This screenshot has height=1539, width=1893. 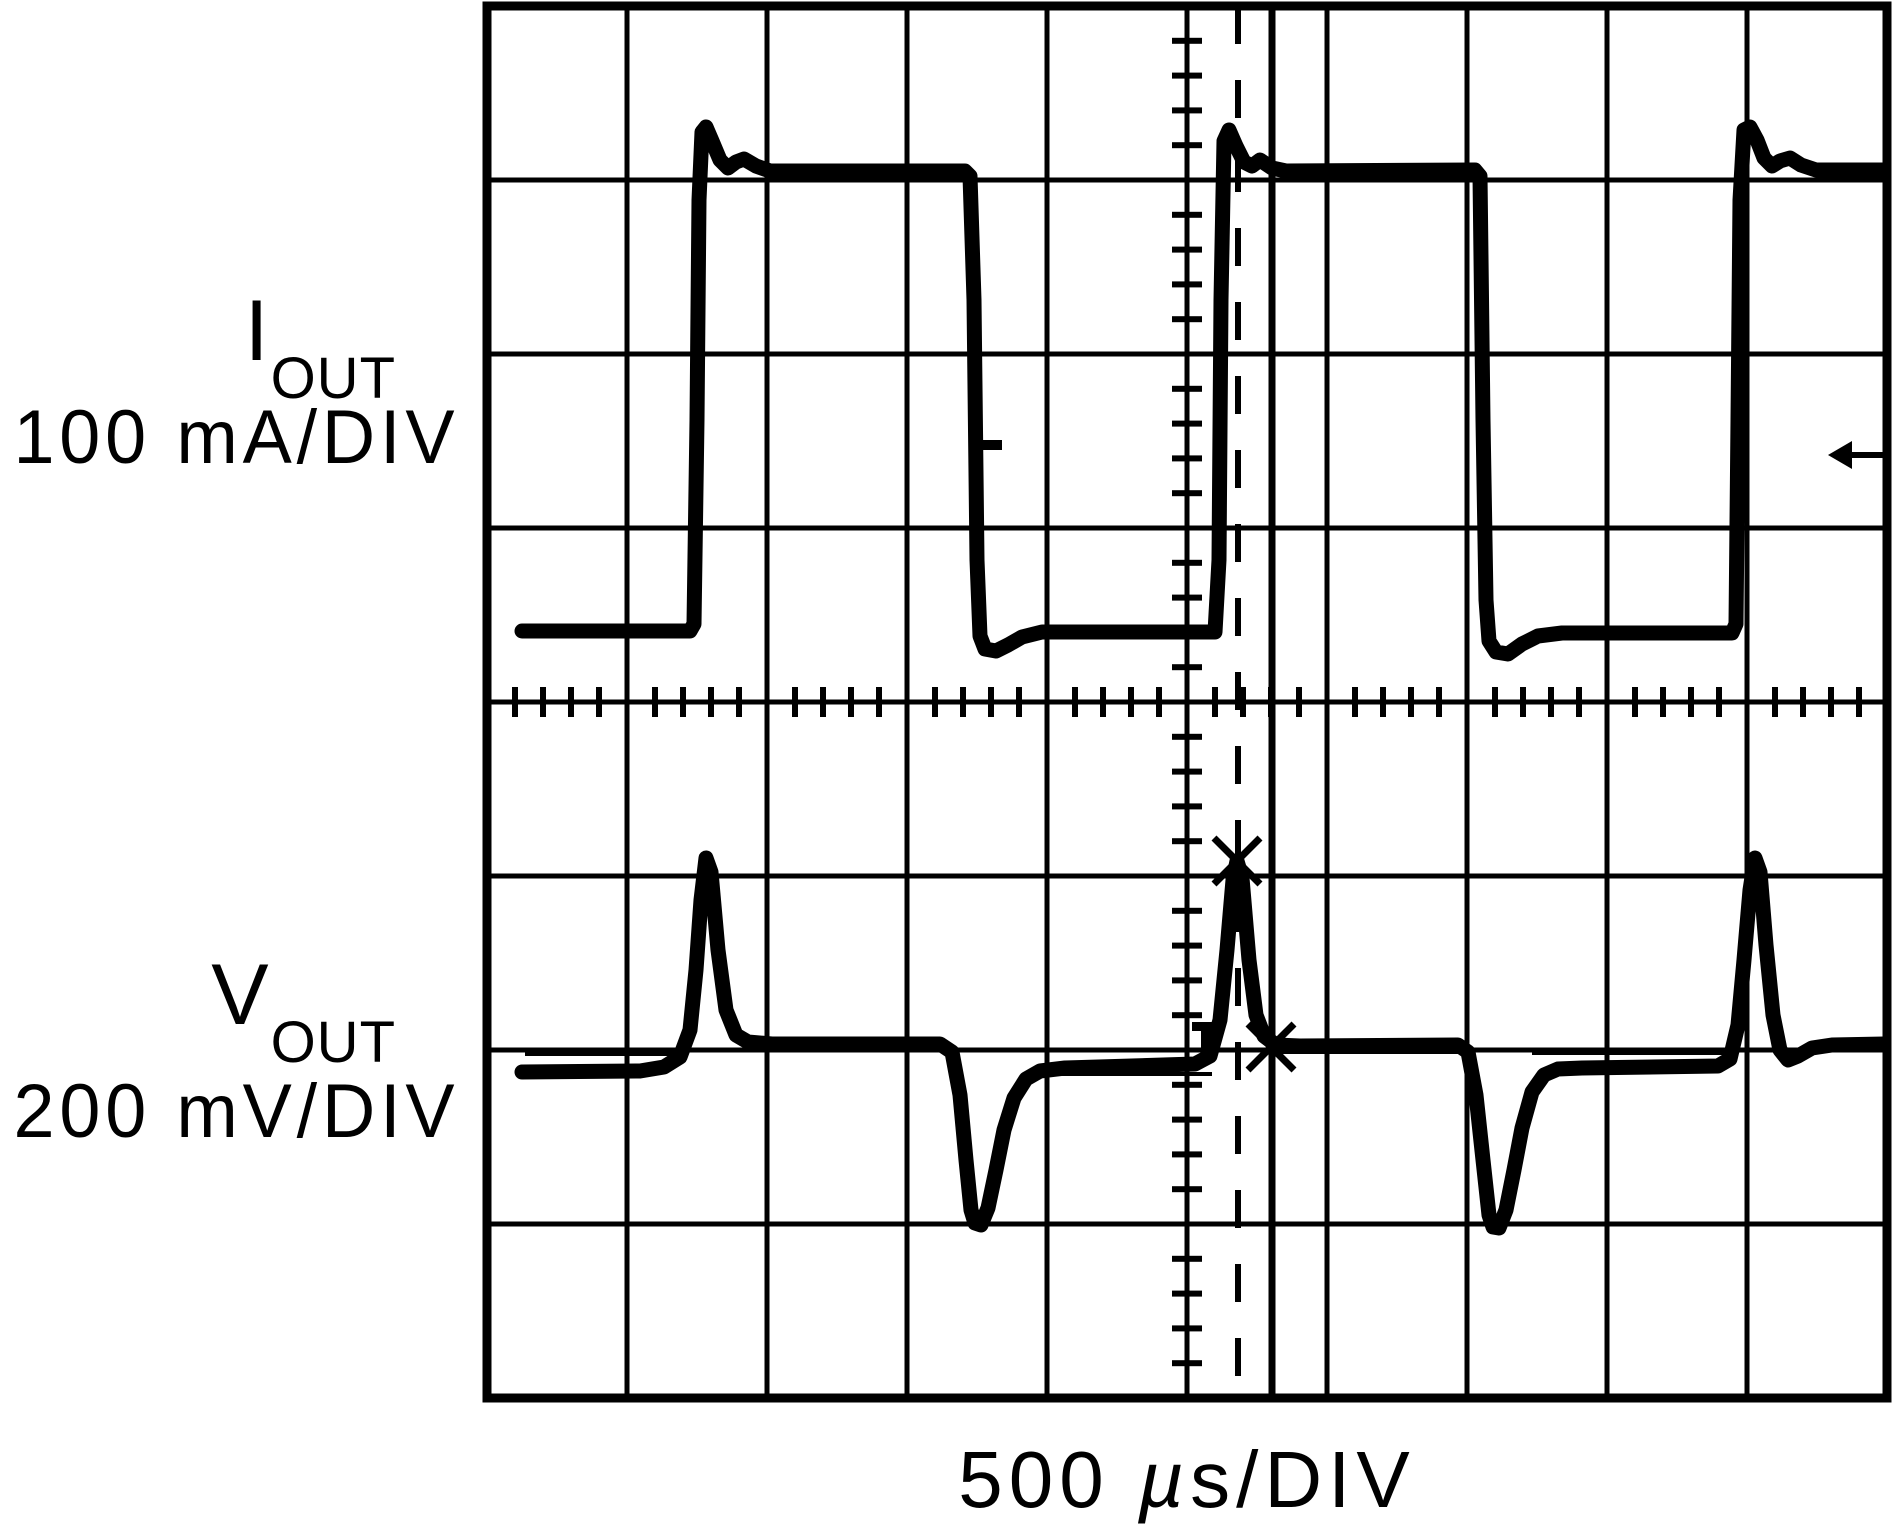 What do you see at coordinates (1303, 1479) in the screenshot?
I see `time-scale-unit: s/DIV` at bounding box center [1303, 1479].